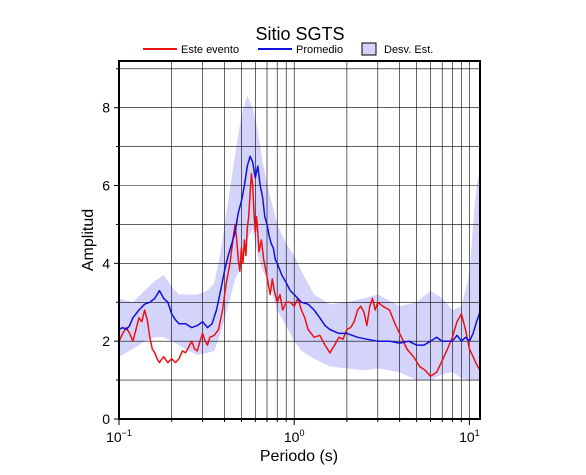 Image resolution: width=586 pixels, height=475 pixels. I want to click on y-tick-label: 2, so click(106, 341).